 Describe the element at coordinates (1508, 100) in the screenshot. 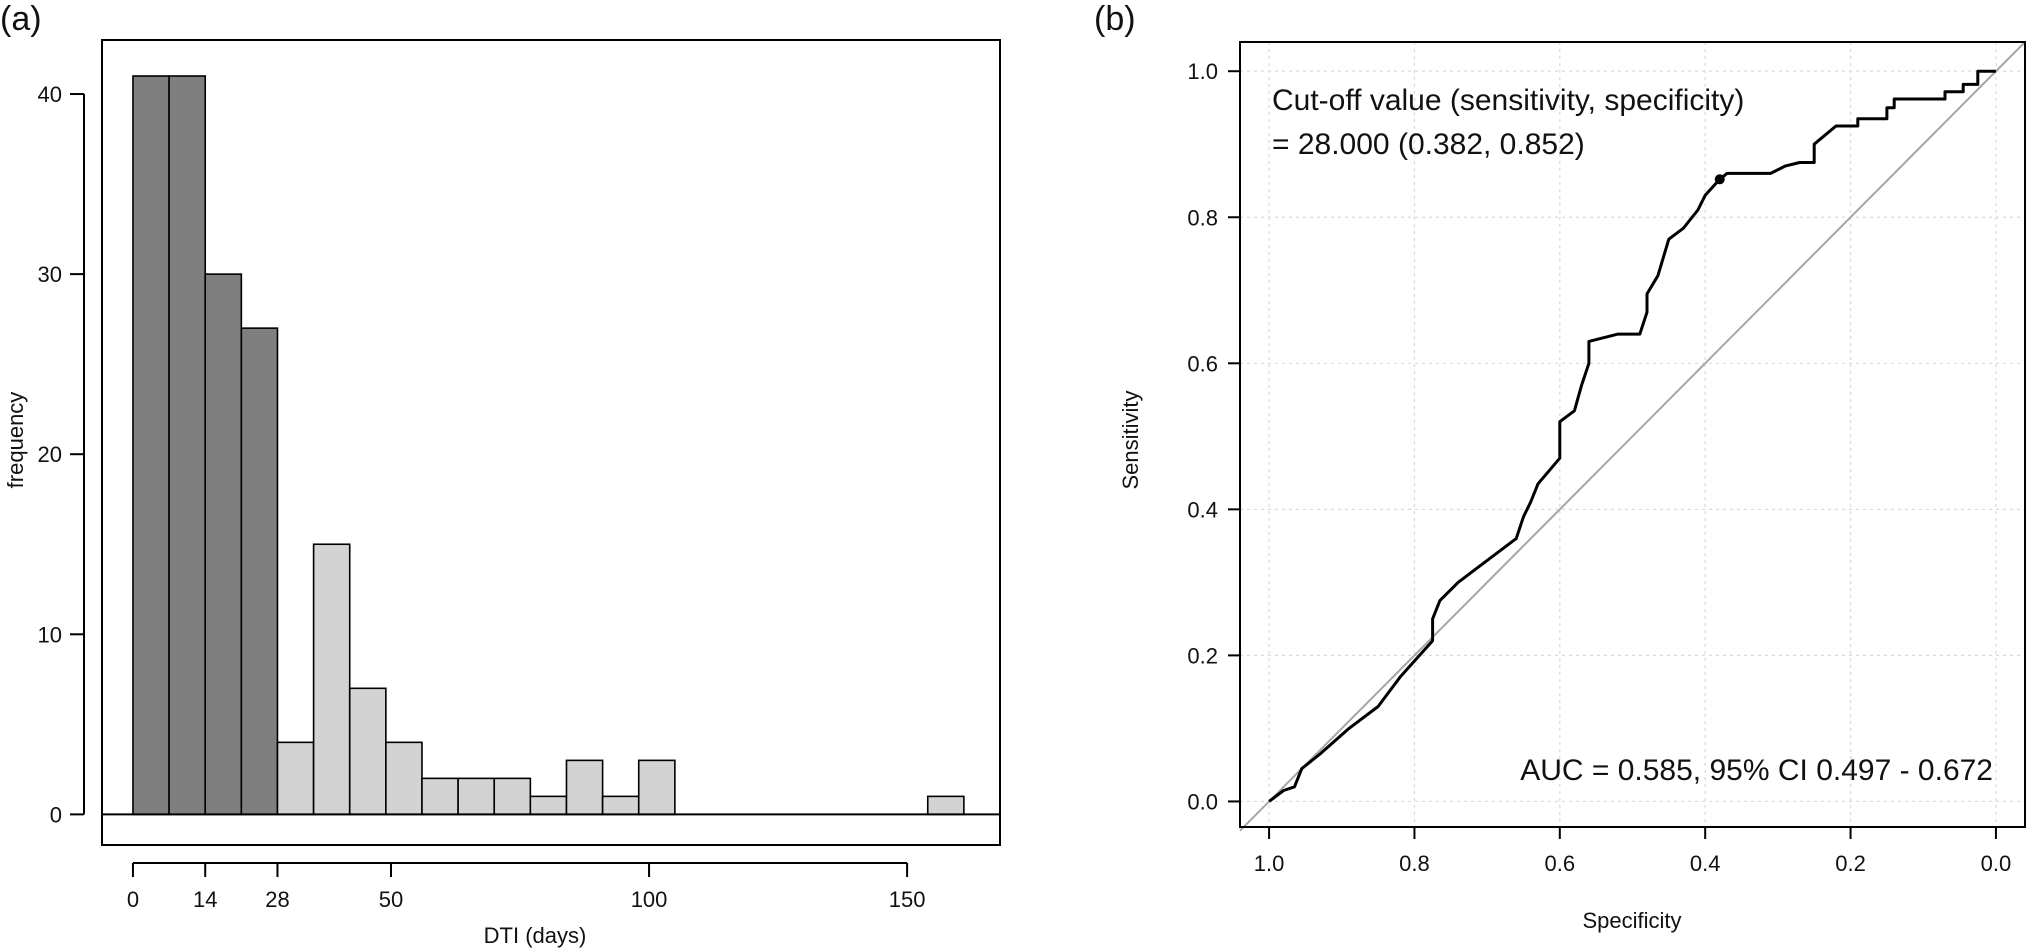

I see `cutoff-annotation-line1: Cut-off value (sensitivity, specificity)` at that location.